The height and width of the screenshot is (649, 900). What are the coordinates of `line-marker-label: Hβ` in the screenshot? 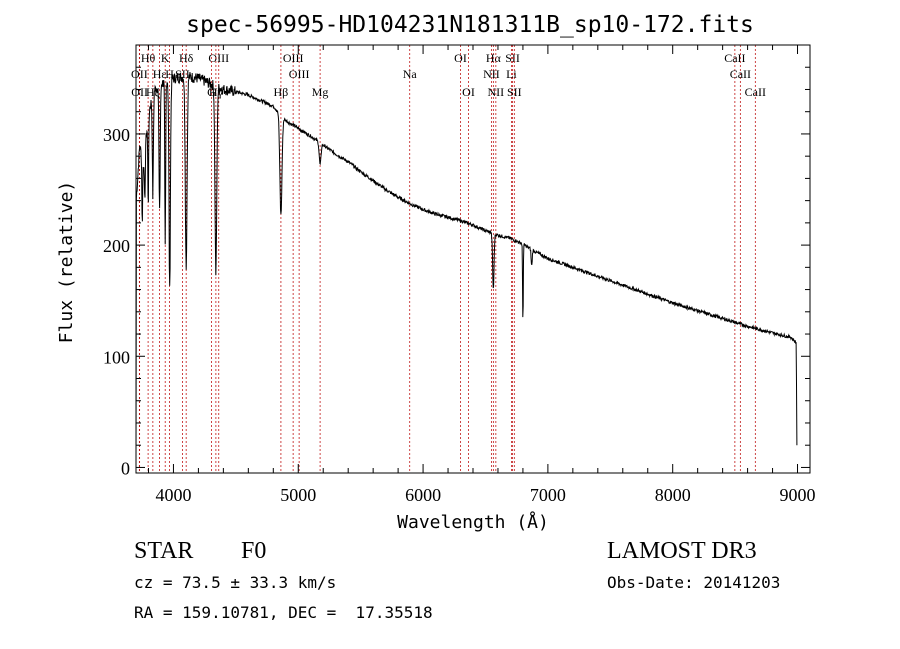 It's located at (281, 92).